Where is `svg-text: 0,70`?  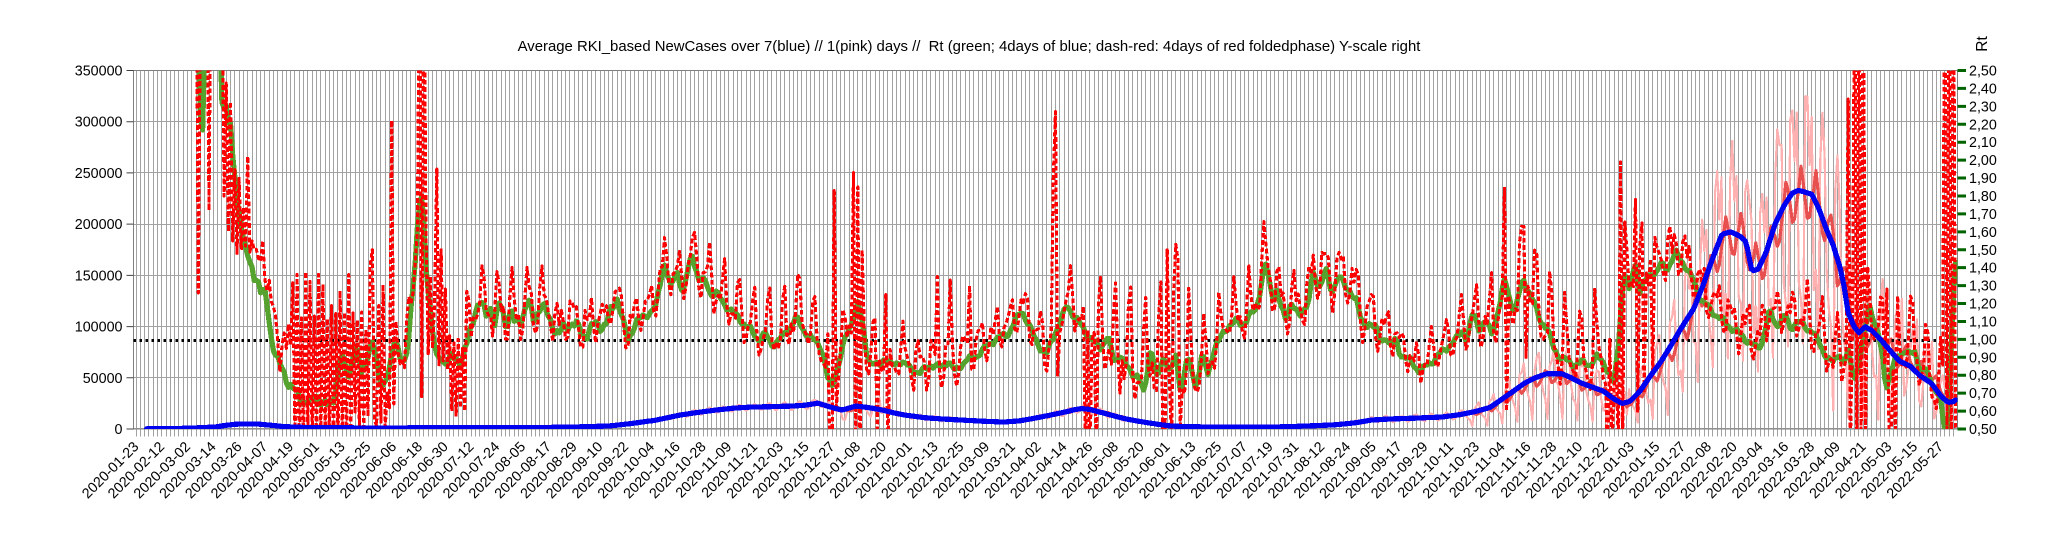 svg-text: 0,70 is located at coordinates (1983, 394).